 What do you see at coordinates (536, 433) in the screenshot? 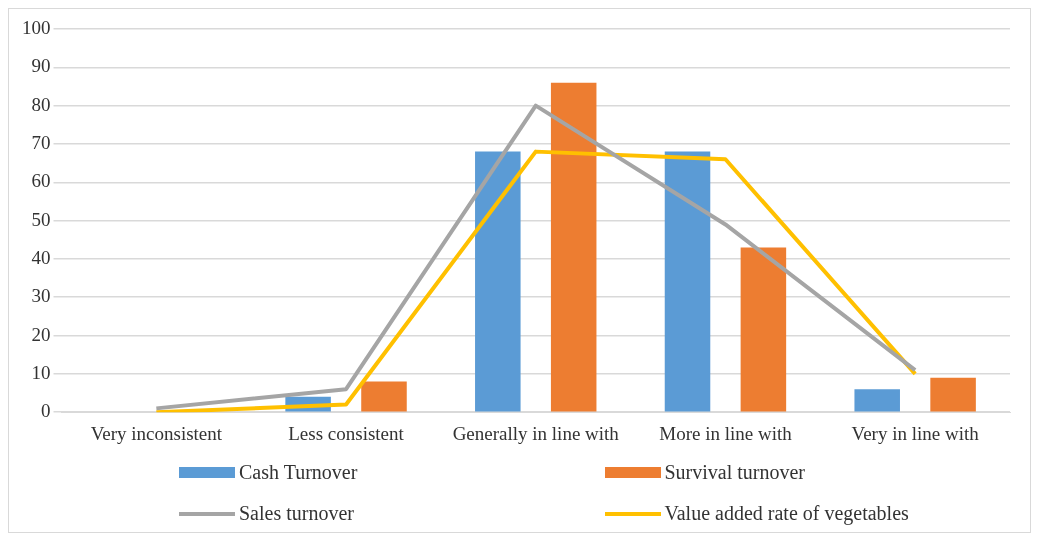
I see `x-tick-label: Generally in line with` at bounding box center [536, 433].